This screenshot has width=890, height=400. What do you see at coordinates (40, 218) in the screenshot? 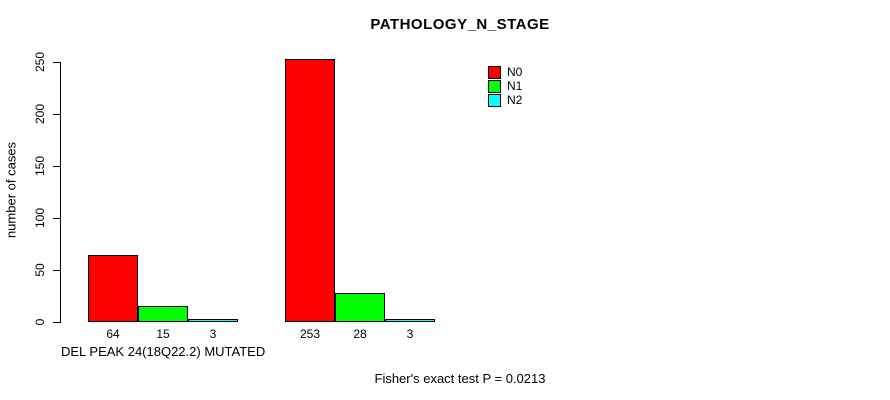
I see `y-axis-tick-label: 100` at bounding box center [40, 218].